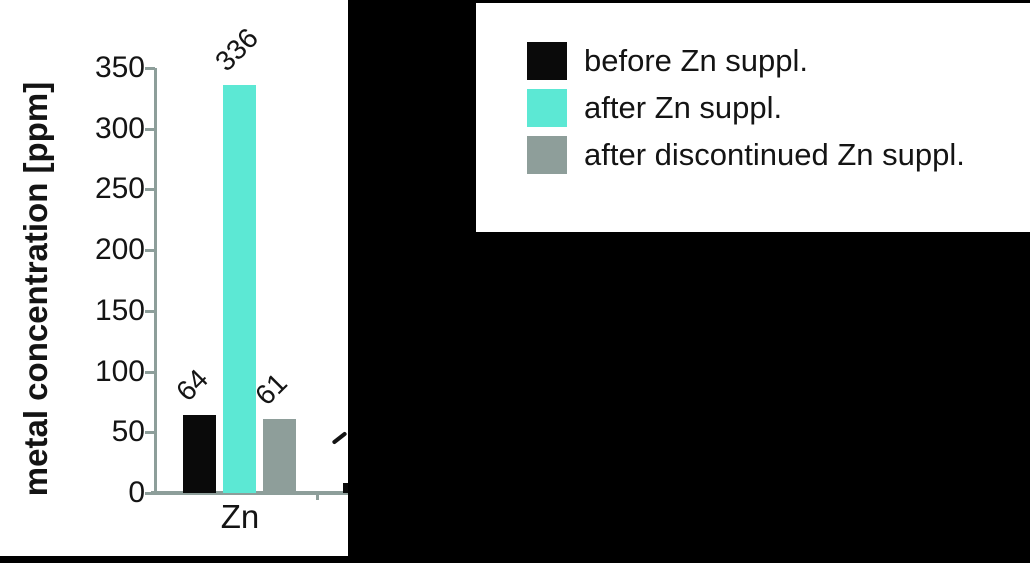 The height and width of the screenshot is (563, 1030). I want to click on partial-data-label-fragment, so click(339, 438).